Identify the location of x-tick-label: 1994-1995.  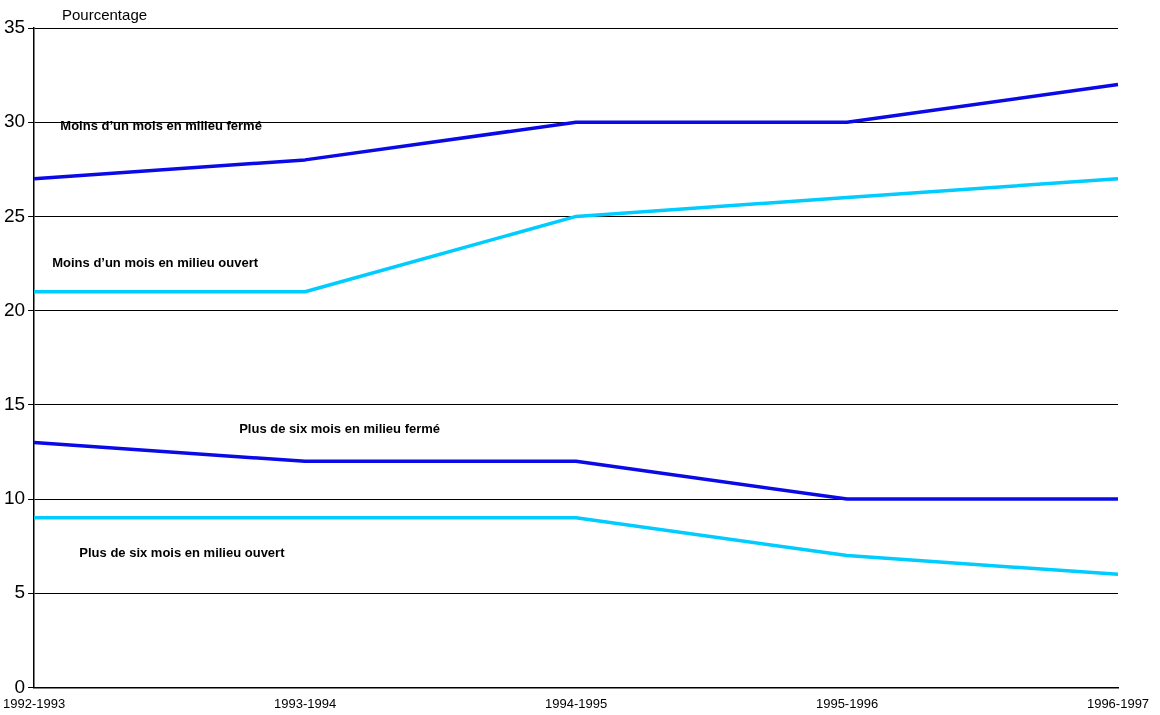
(576, 703).